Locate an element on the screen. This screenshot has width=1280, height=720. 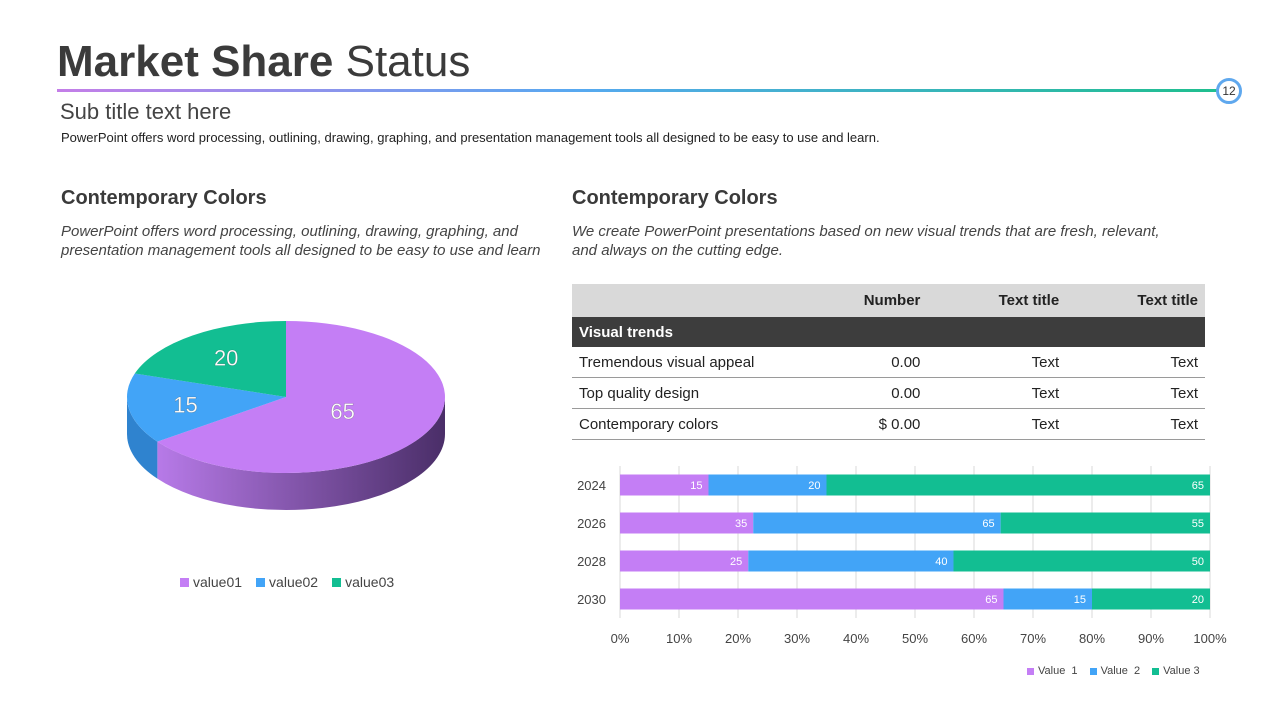
bar-legend: Value 1 Value 2 Value 3 is located at coordinates (1113, 671).